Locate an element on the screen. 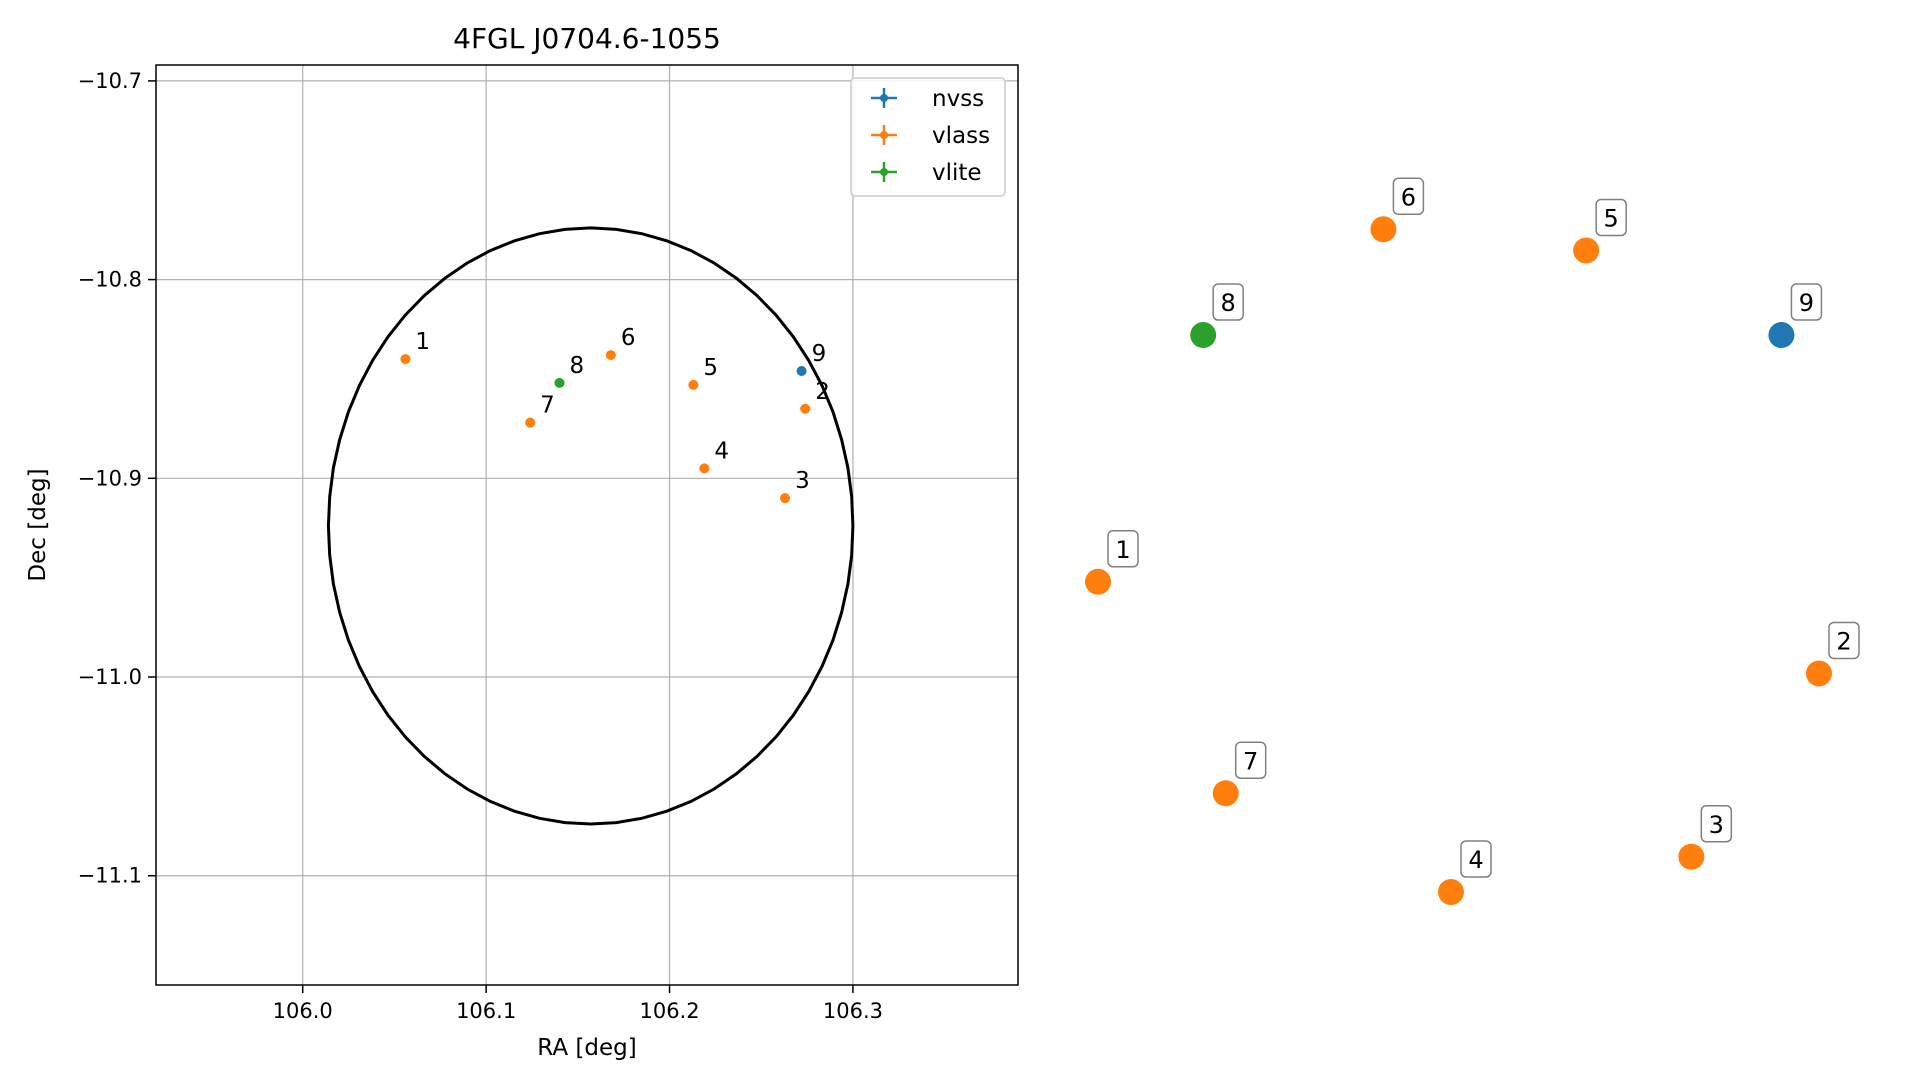 This screenshot has width=1919, height=1080. legend: nvss vlass vlite is located at coordinates (928, 137).